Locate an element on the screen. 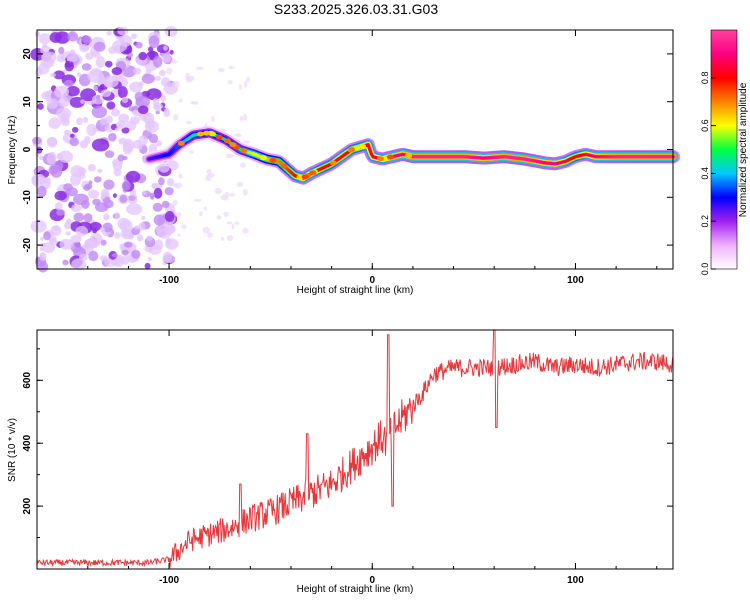 The height and width of the screenshot is (605, 750). x-tick-label: 100 is located at coordinates (575, 580).